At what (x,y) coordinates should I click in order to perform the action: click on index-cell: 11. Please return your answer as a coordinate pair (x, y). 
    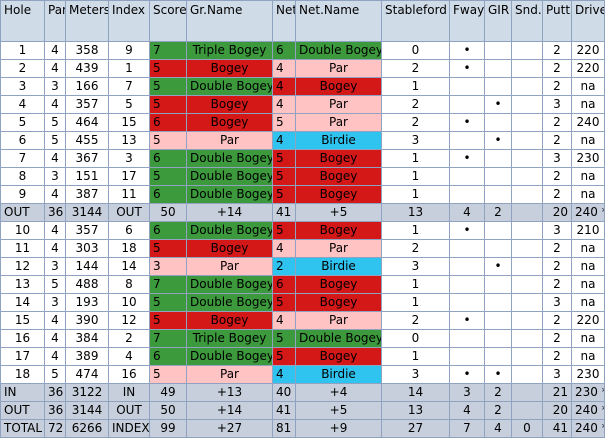
    Looking at the image, I should click on (129, 194).